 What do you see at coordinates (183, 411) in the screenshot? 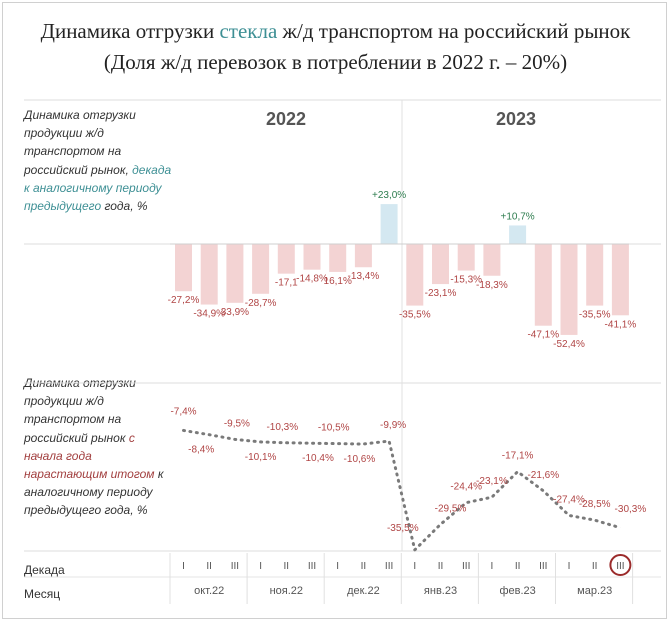
I see `line-label-0: -7,4%` at bounding box center [183, 411].